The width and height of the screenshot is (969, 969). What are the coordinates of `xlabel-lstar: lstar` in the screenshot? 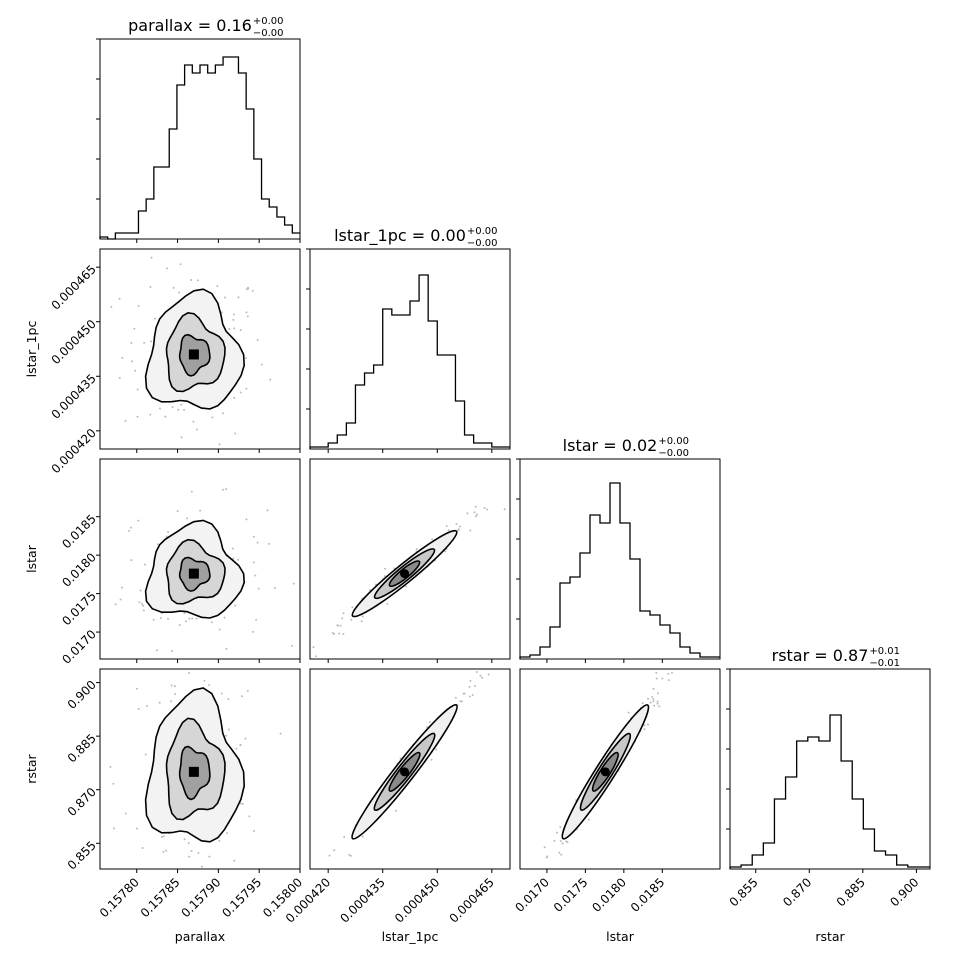 It's located at (620, 936).